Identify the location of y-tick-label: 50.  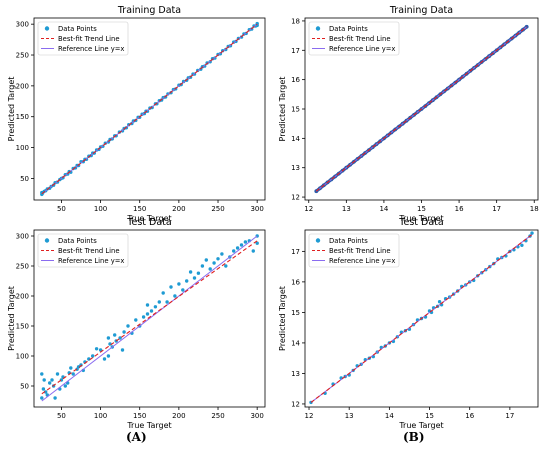
(24, 387).